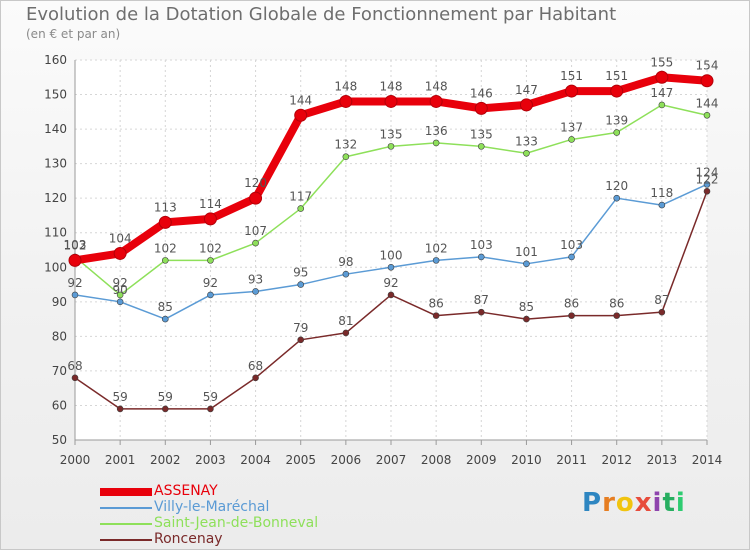 This screenshot has height=550, width=750. I want to click on data-label: 90, so click(120, 290).